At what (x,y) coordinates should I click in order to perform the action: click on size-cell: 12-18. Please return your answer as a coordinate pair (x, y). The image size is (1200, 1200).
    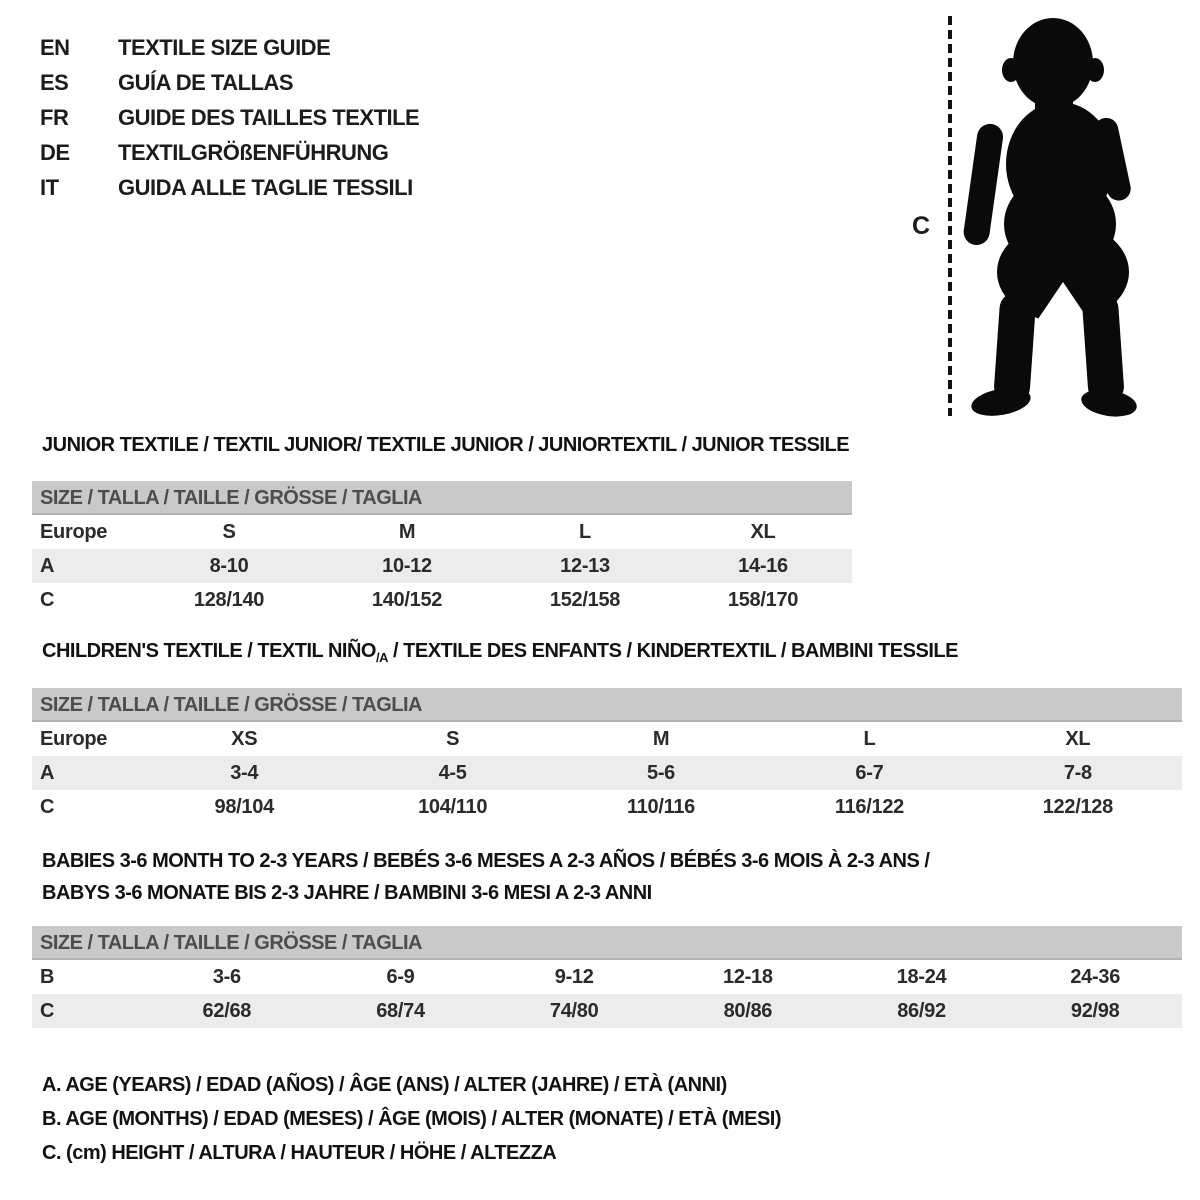
    Looking at the image, I should click on (748, 977).